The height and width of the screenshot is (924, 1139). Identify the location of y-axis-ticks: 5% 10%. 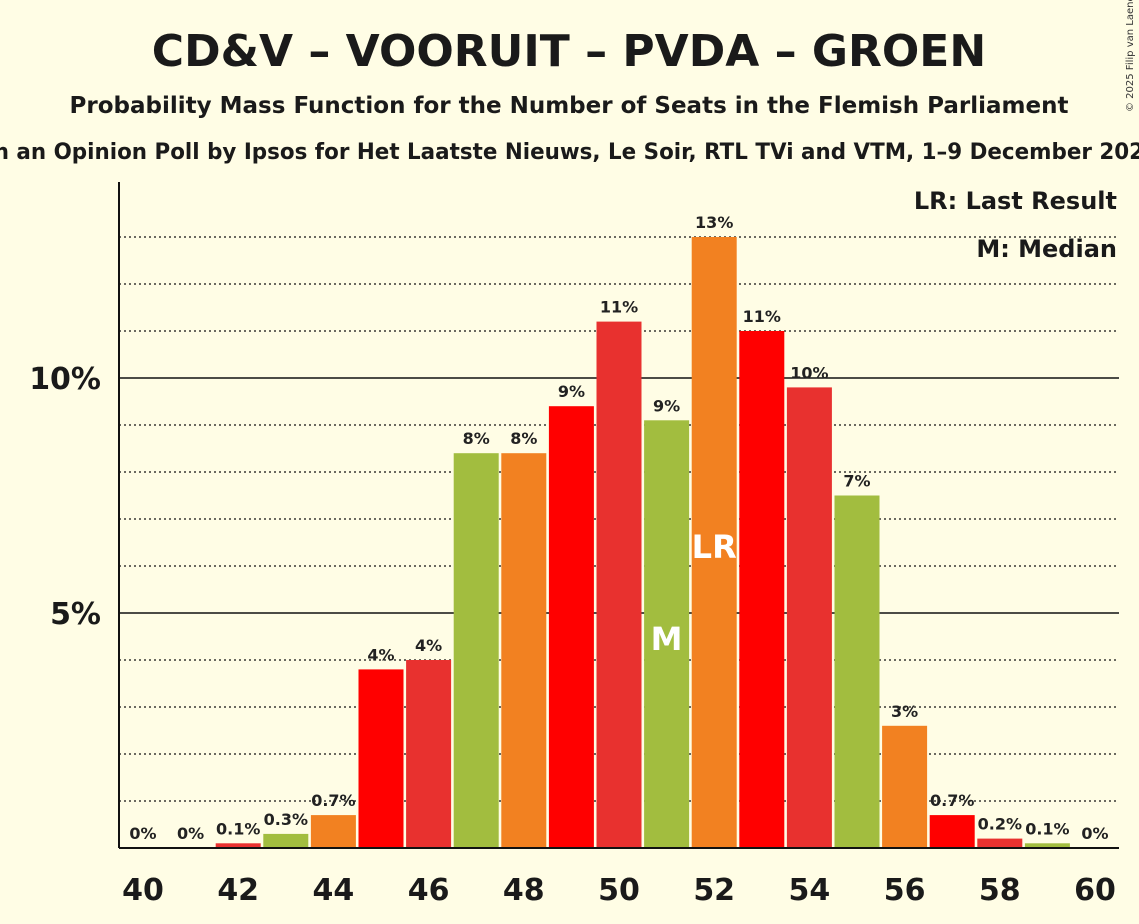
(65, 497).